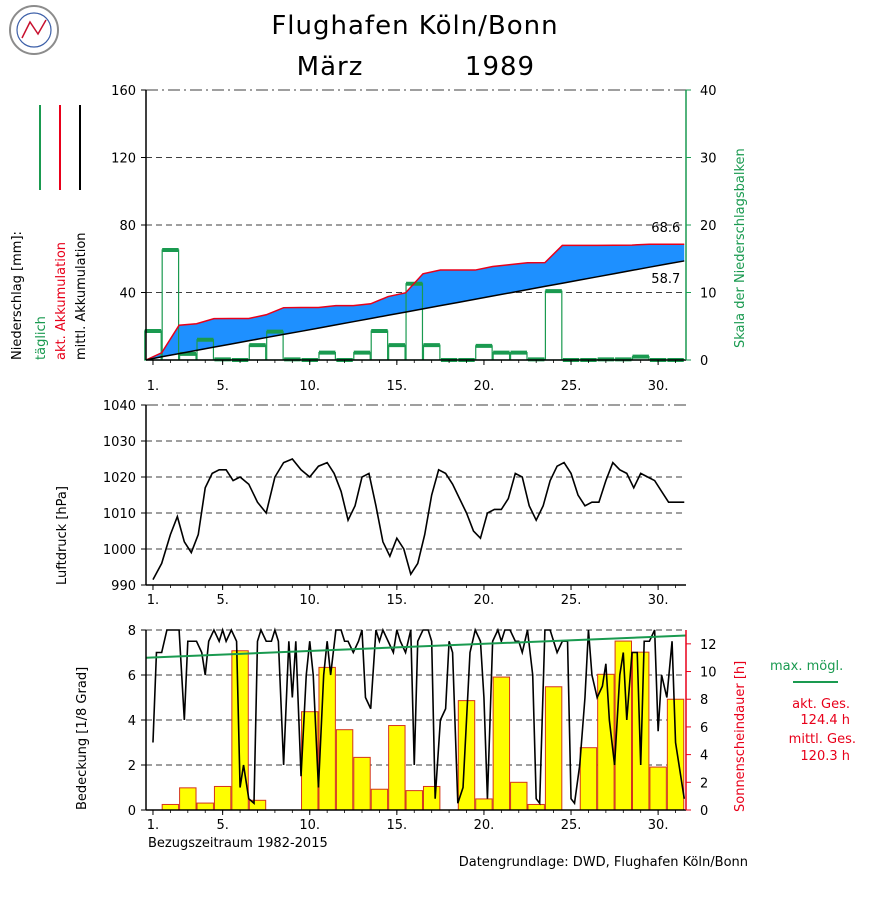  Describe the element at coordinates (414, 26) in the screenshot. I see `chart-title: Flughafen Köln/Bonn` at that location.